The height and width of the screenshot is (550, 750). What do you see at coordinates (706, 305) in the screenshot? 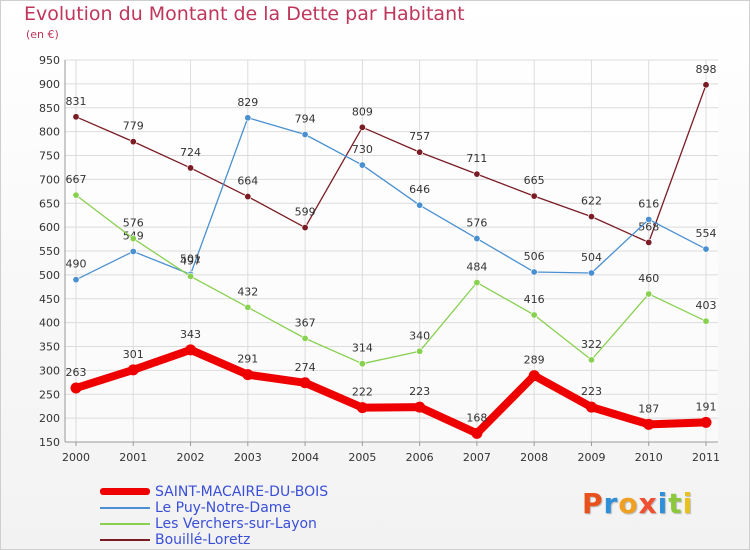
I see `data-label: 403` at bounding box center [706, 305].